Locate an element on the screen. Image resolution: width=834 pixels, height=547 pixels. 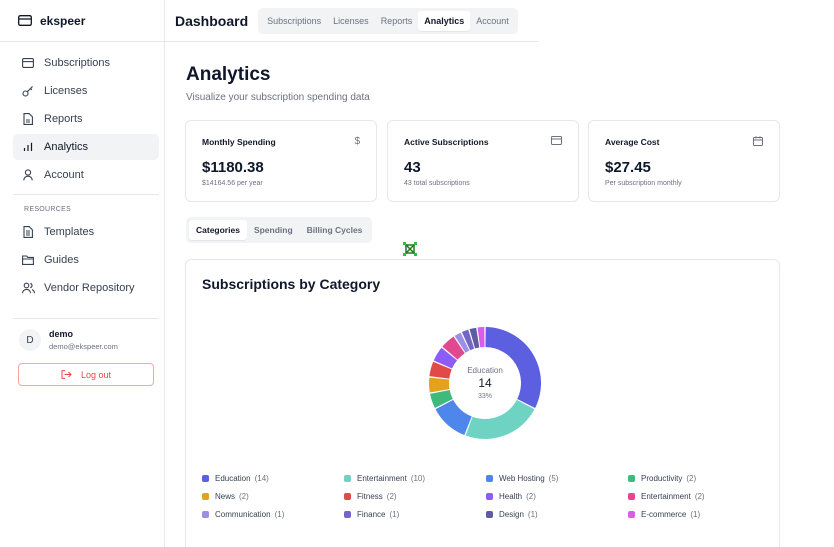
legend-item: Web Hosting (5) is located at coordinates (557, 478).